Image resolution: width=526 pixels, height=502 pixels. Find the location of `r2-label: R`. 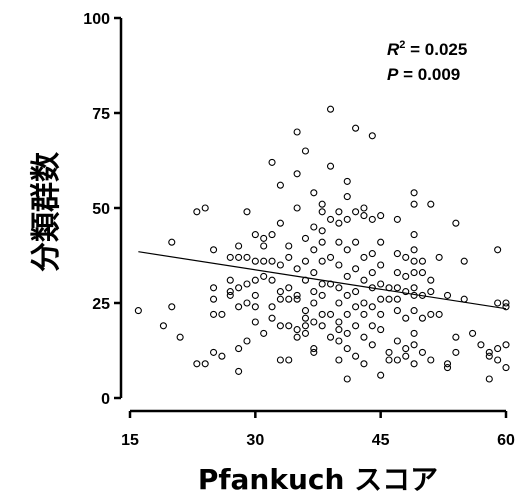

r2-label: R is located at coordinates (393, 49).